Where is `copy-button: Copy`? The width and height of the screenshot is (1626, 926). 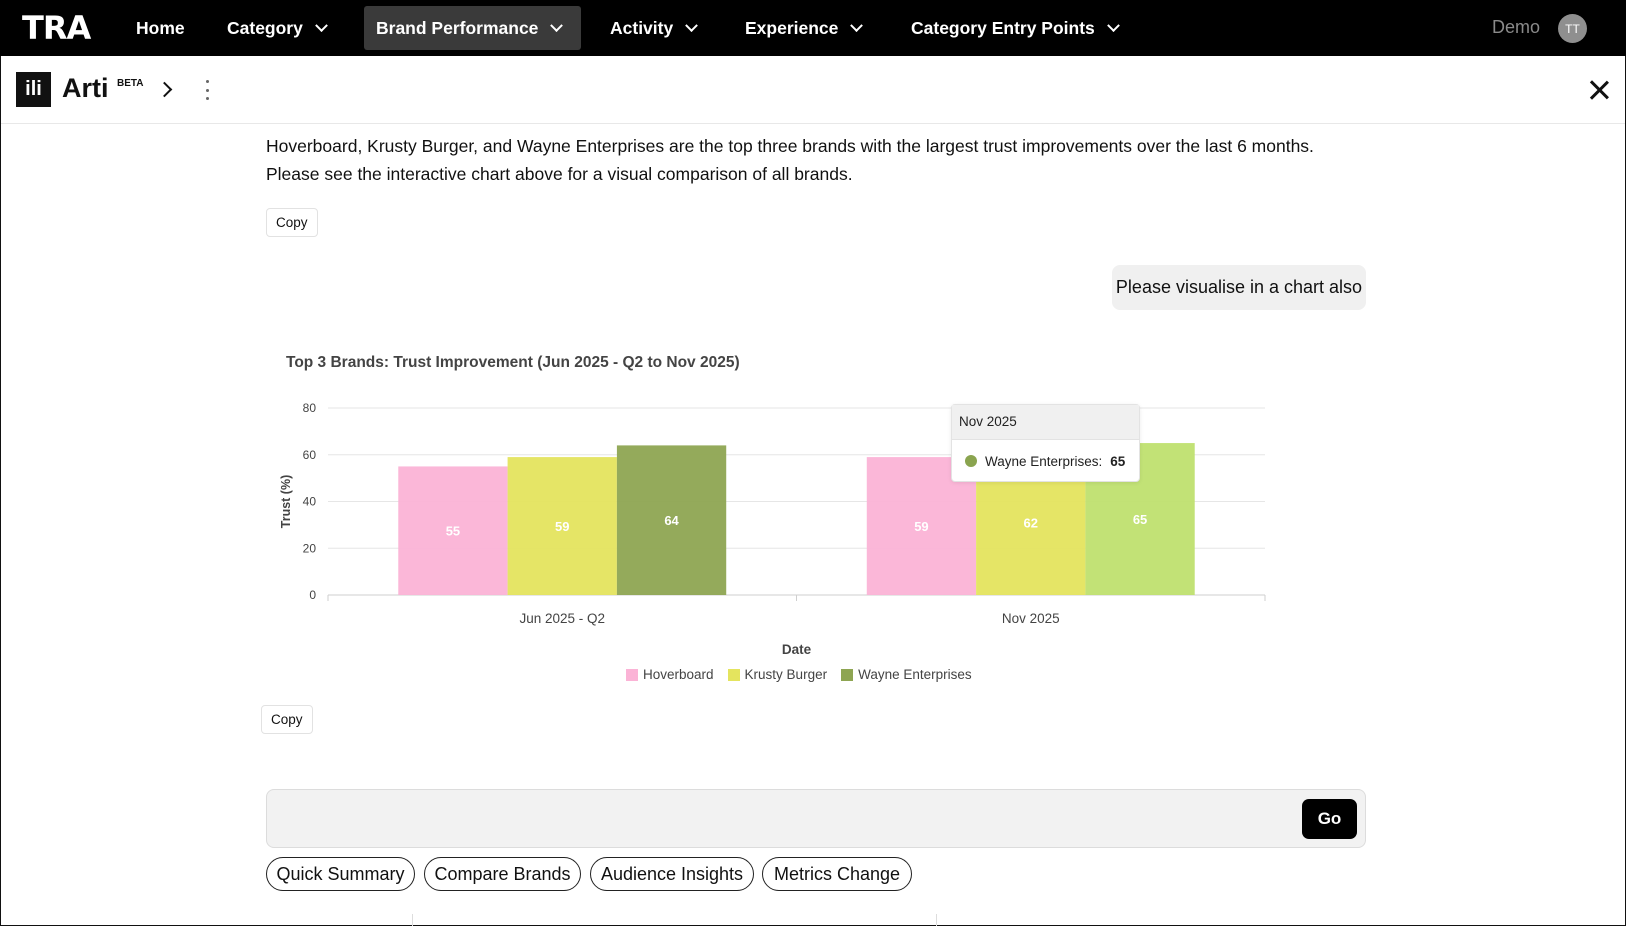 copy-button: Copy is located at coordinates (292, 222).